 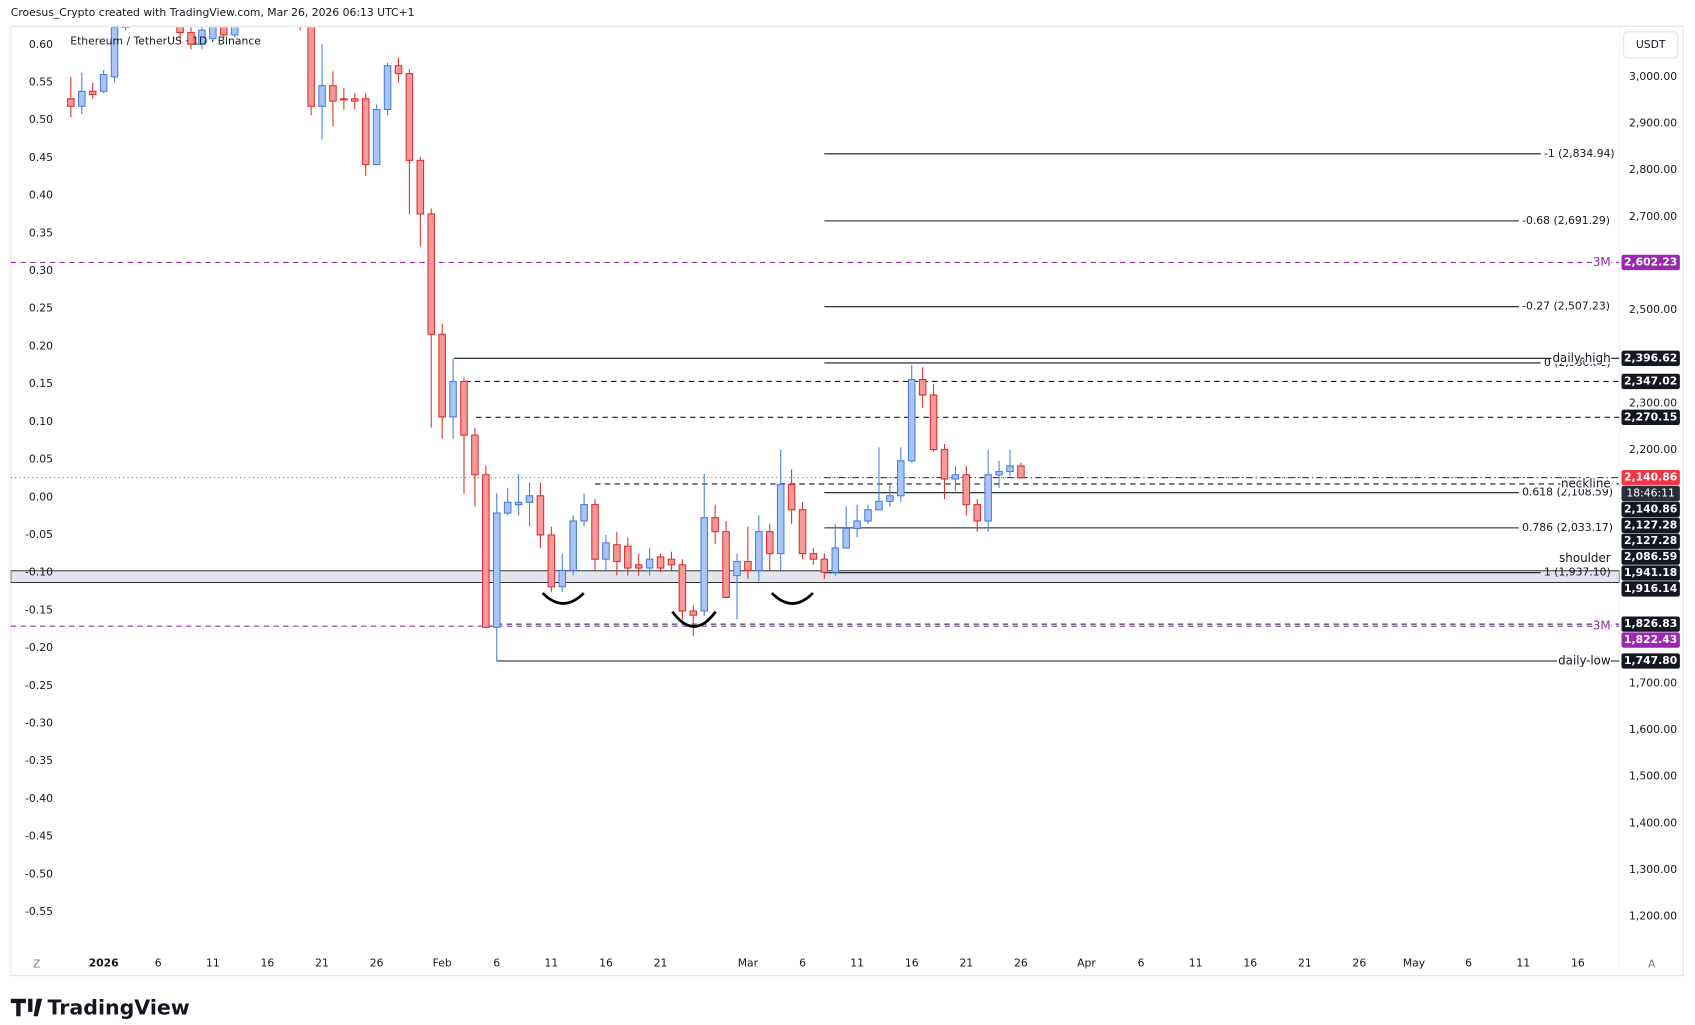 I want to click on x-tick-label: May, so click(x=1414, y=963).